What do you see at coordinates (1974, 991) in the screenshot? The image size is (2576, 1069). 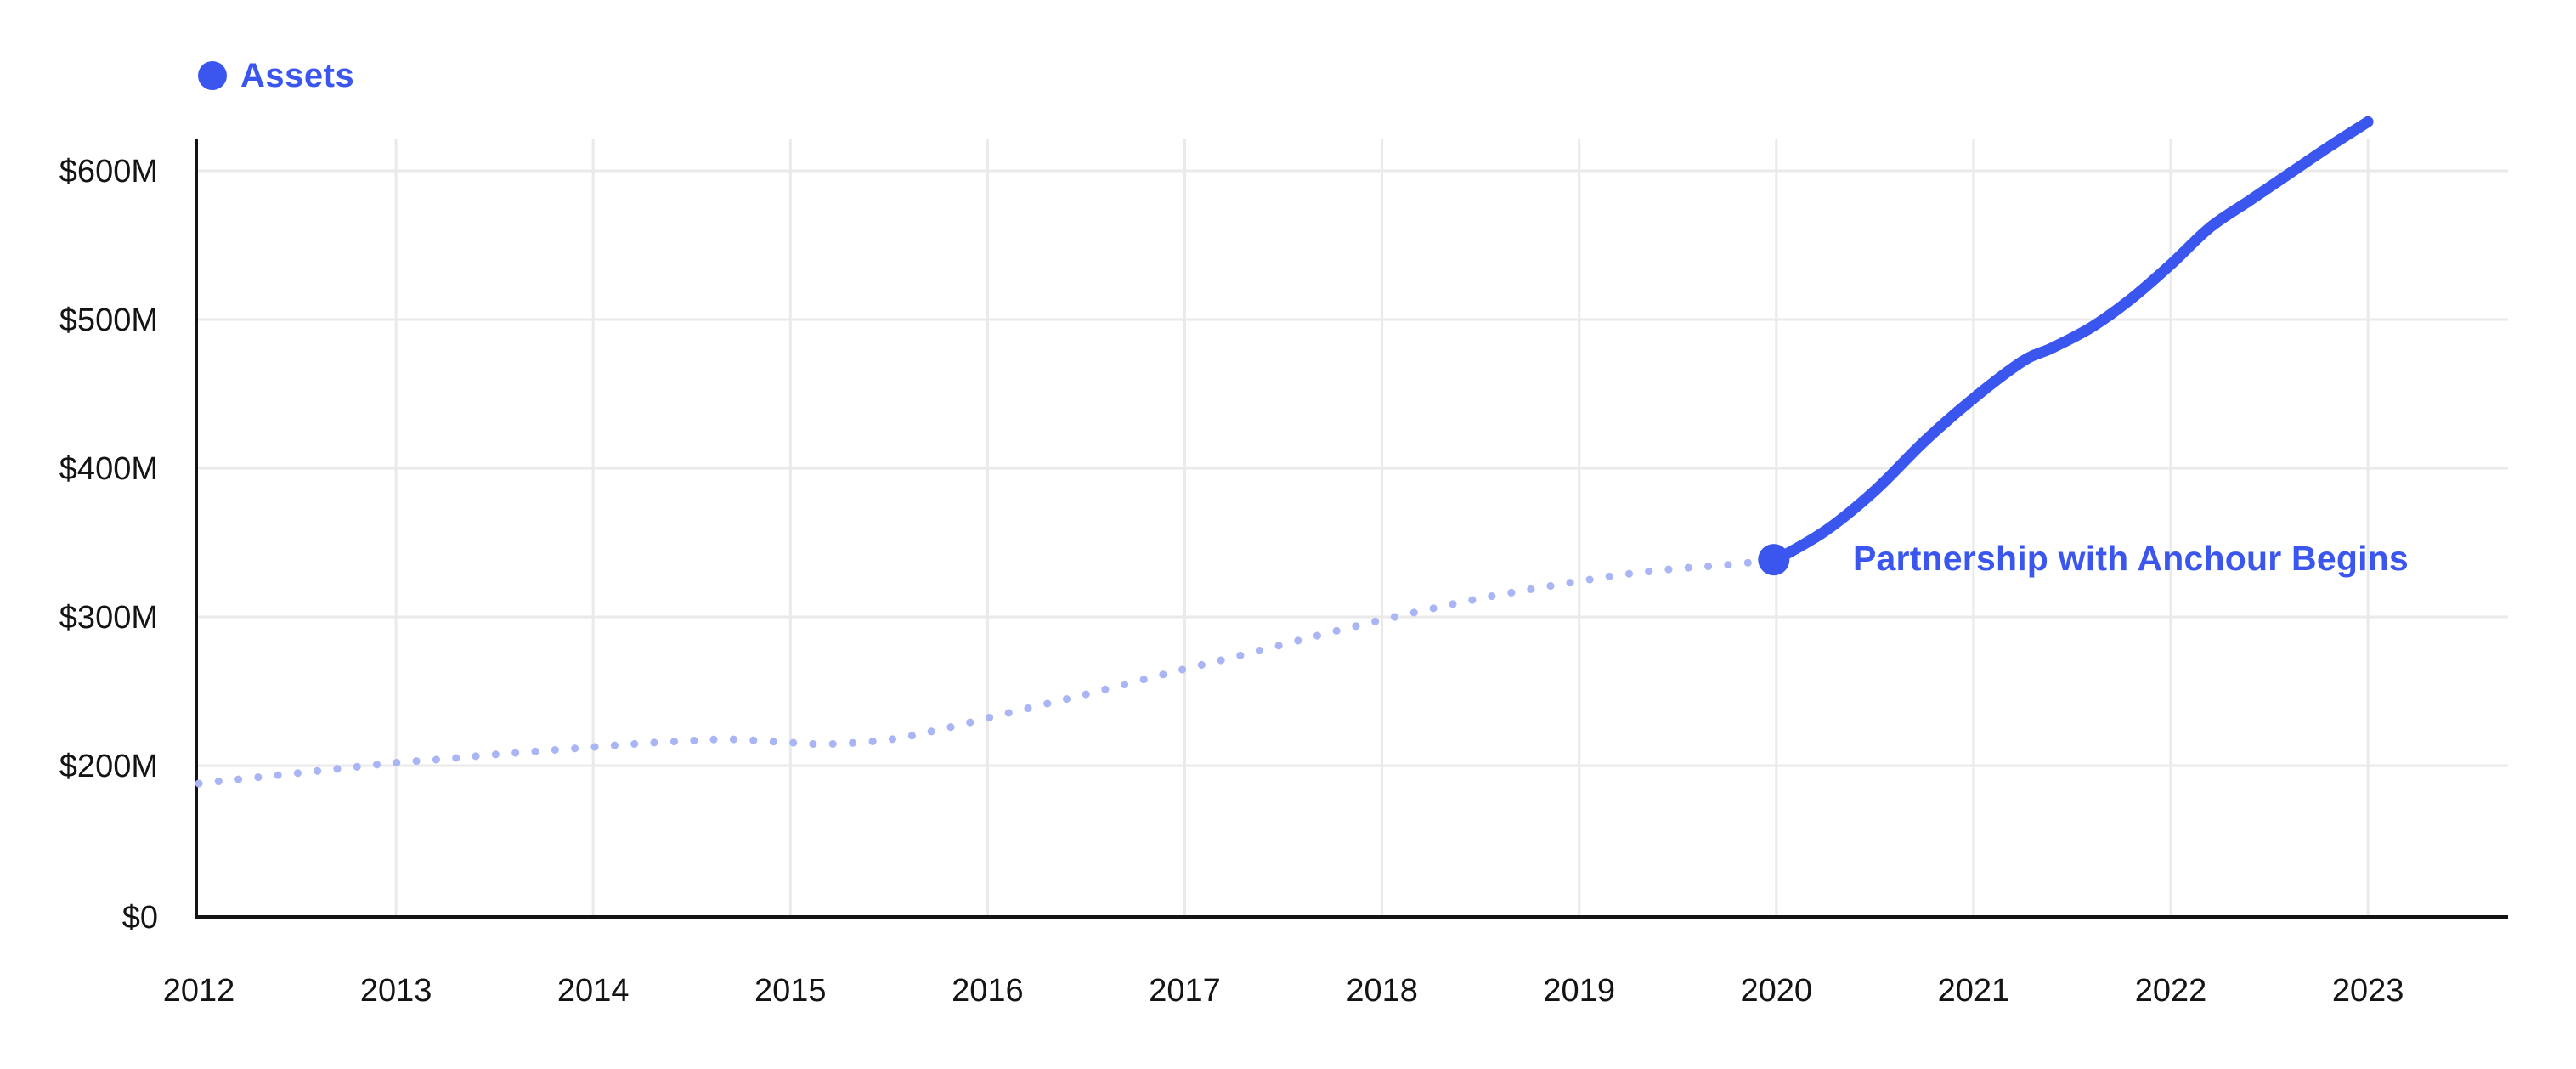 I see `x-tick-label: 2021` at bounding box center [1974, 991].